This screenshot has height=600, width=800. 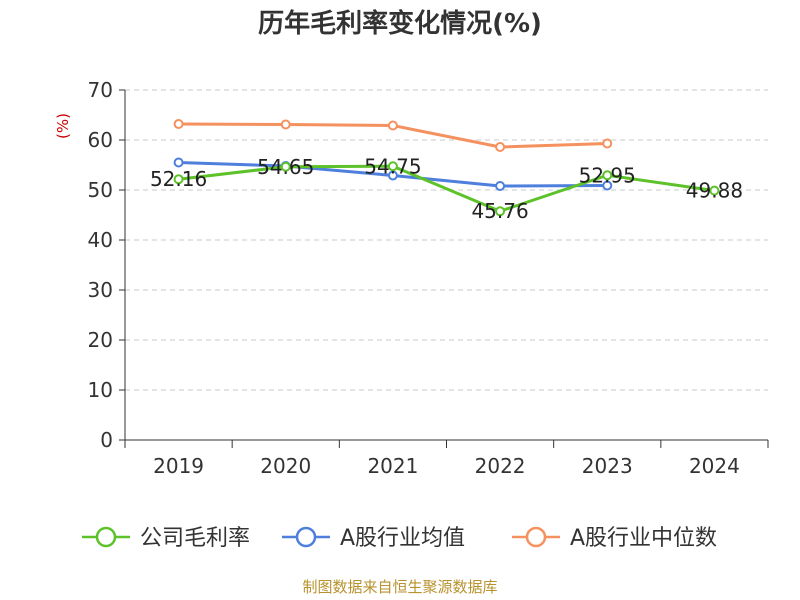 What do you see at coordinates (643, 538) in the screenshot?
I see `legend-label: A股行业中位数` at bounding box center [643, 538].